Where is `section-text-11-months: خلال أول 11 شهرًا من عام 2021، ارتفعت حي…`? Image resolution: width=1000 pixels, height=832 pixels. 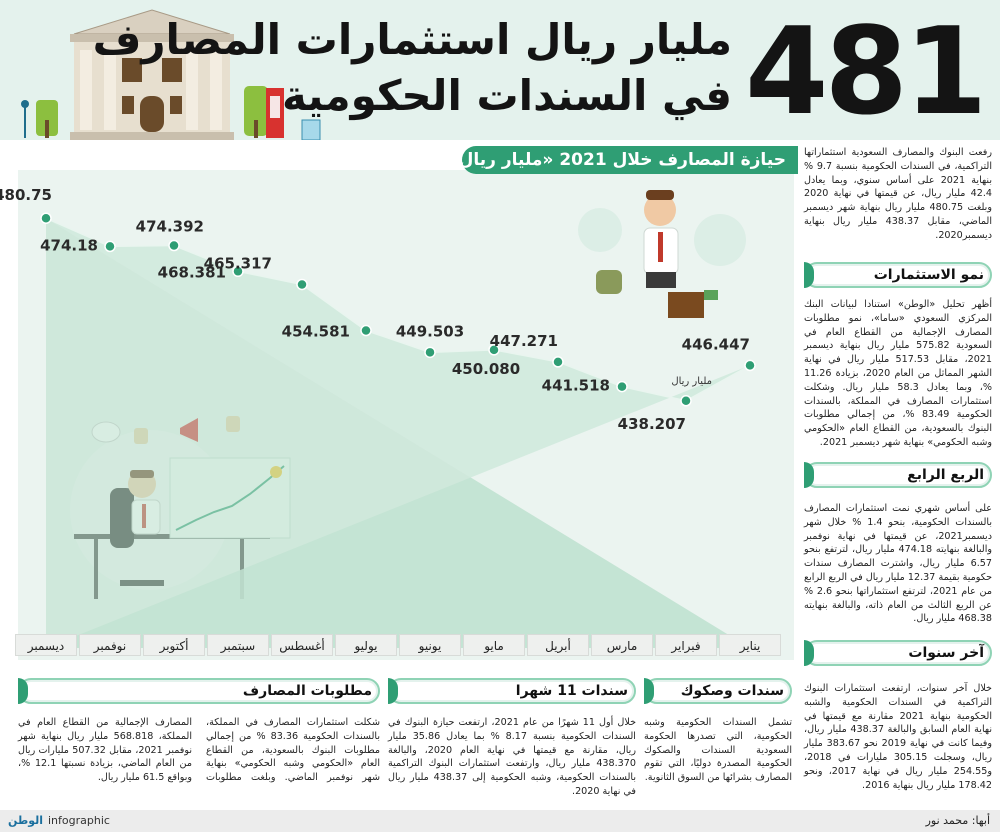 section-text-11-months: خلال أول 11 شهرًا من عام 2021، ارتفعت حي… is located at coordinates (512, 757).